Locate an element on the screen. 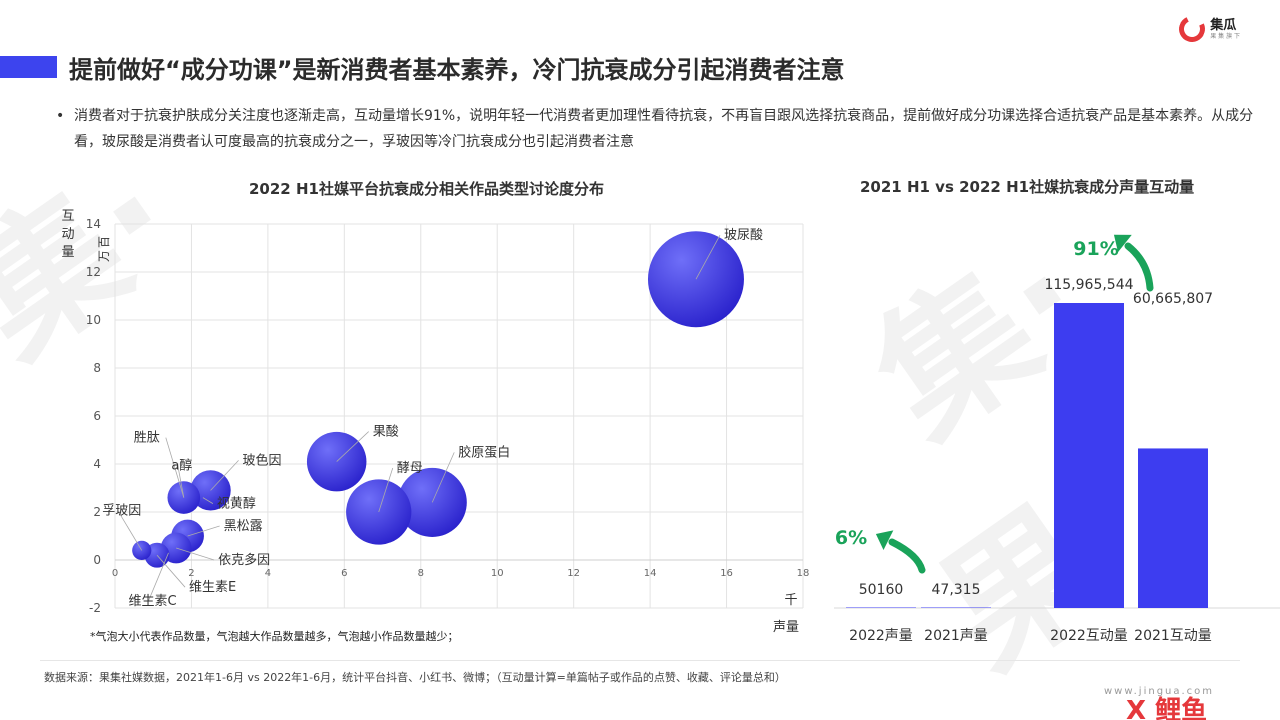 Image resolution: width=1280 pixels, height=720 pixels. x-tick-label: 0 is located at coordinates (115, 573).